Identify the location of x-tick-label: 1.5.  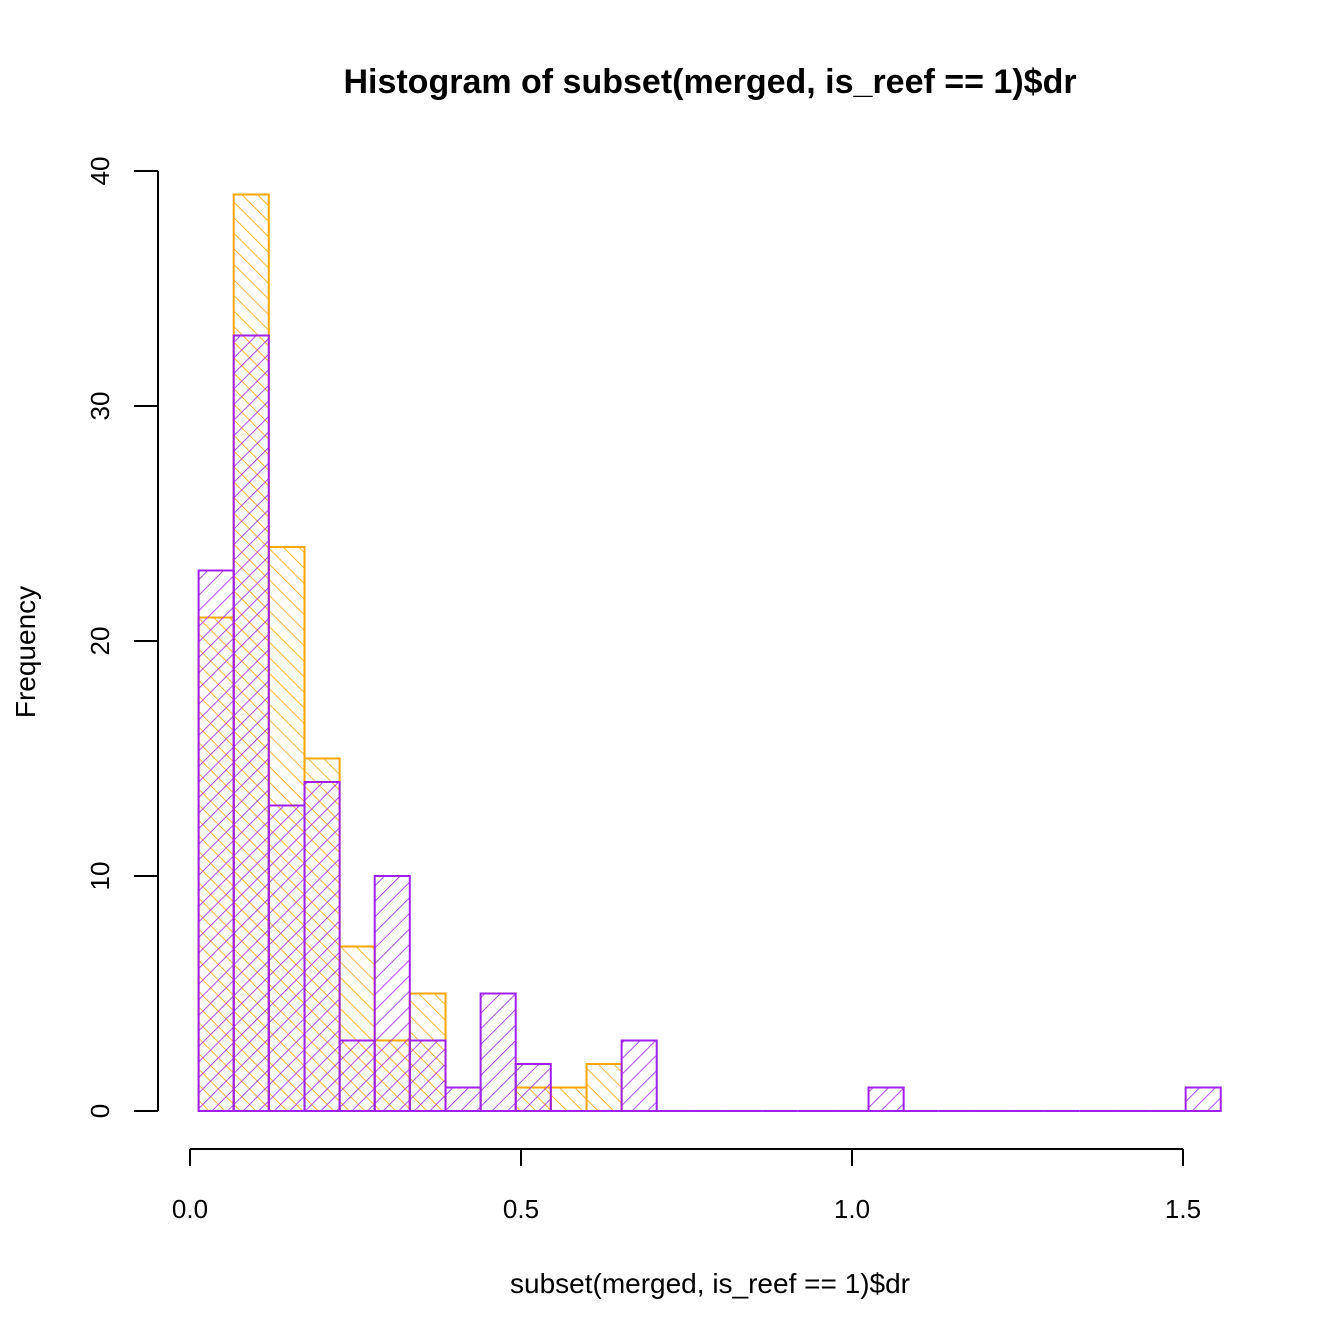
(1183, 1209).